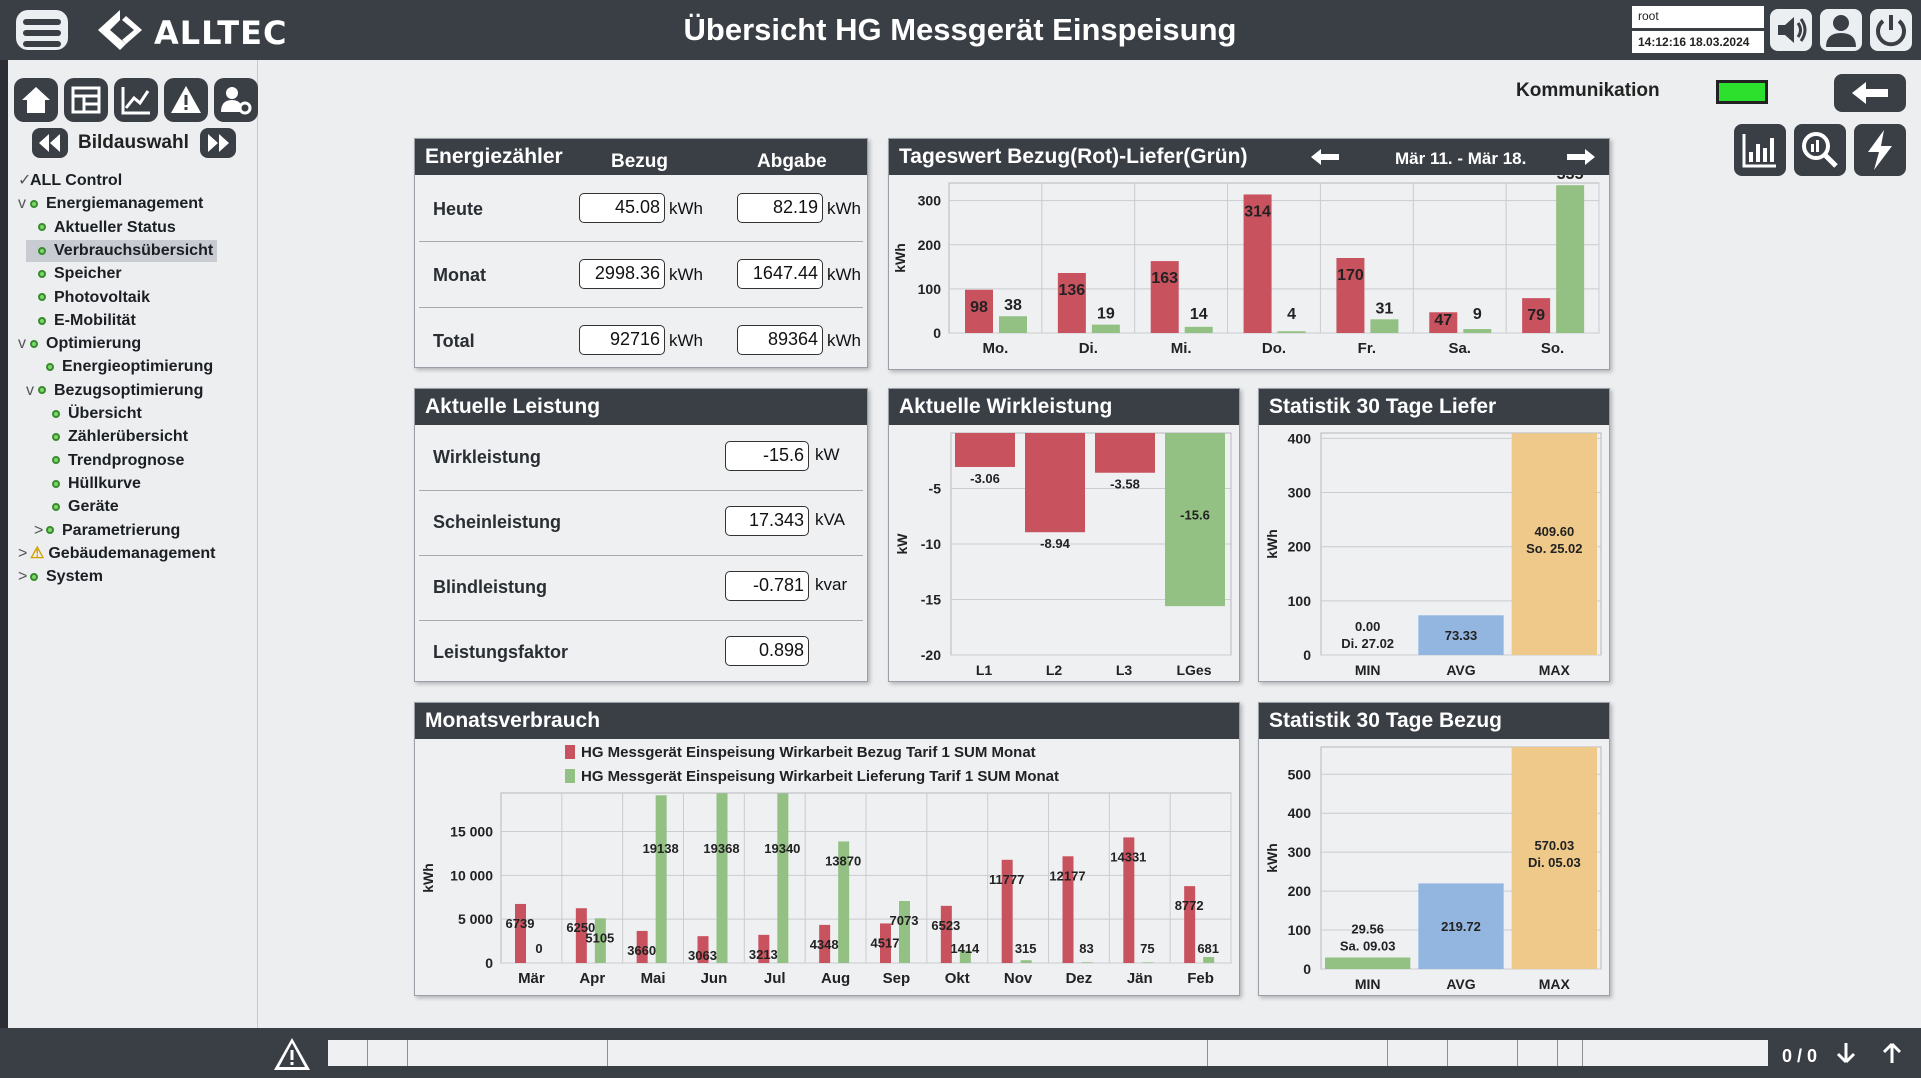 The image size is (1921, 1078). I want to click on y-tick-label: 300, so click(1300, 852).